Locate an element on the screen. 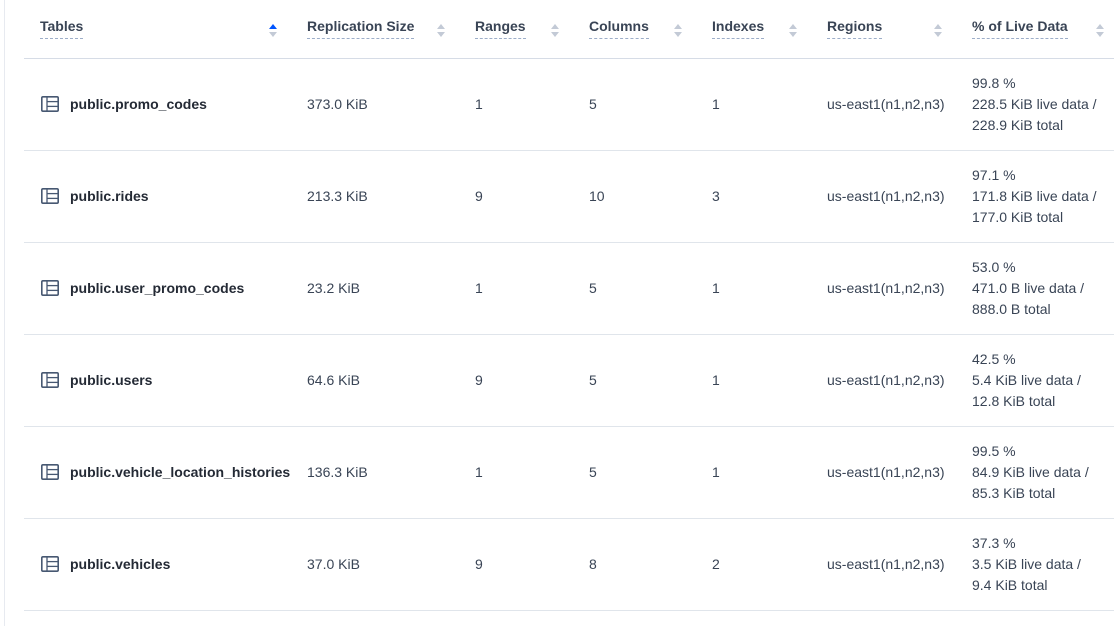  table-name-link: public.promo_codes is located at coordinates (173, 104).